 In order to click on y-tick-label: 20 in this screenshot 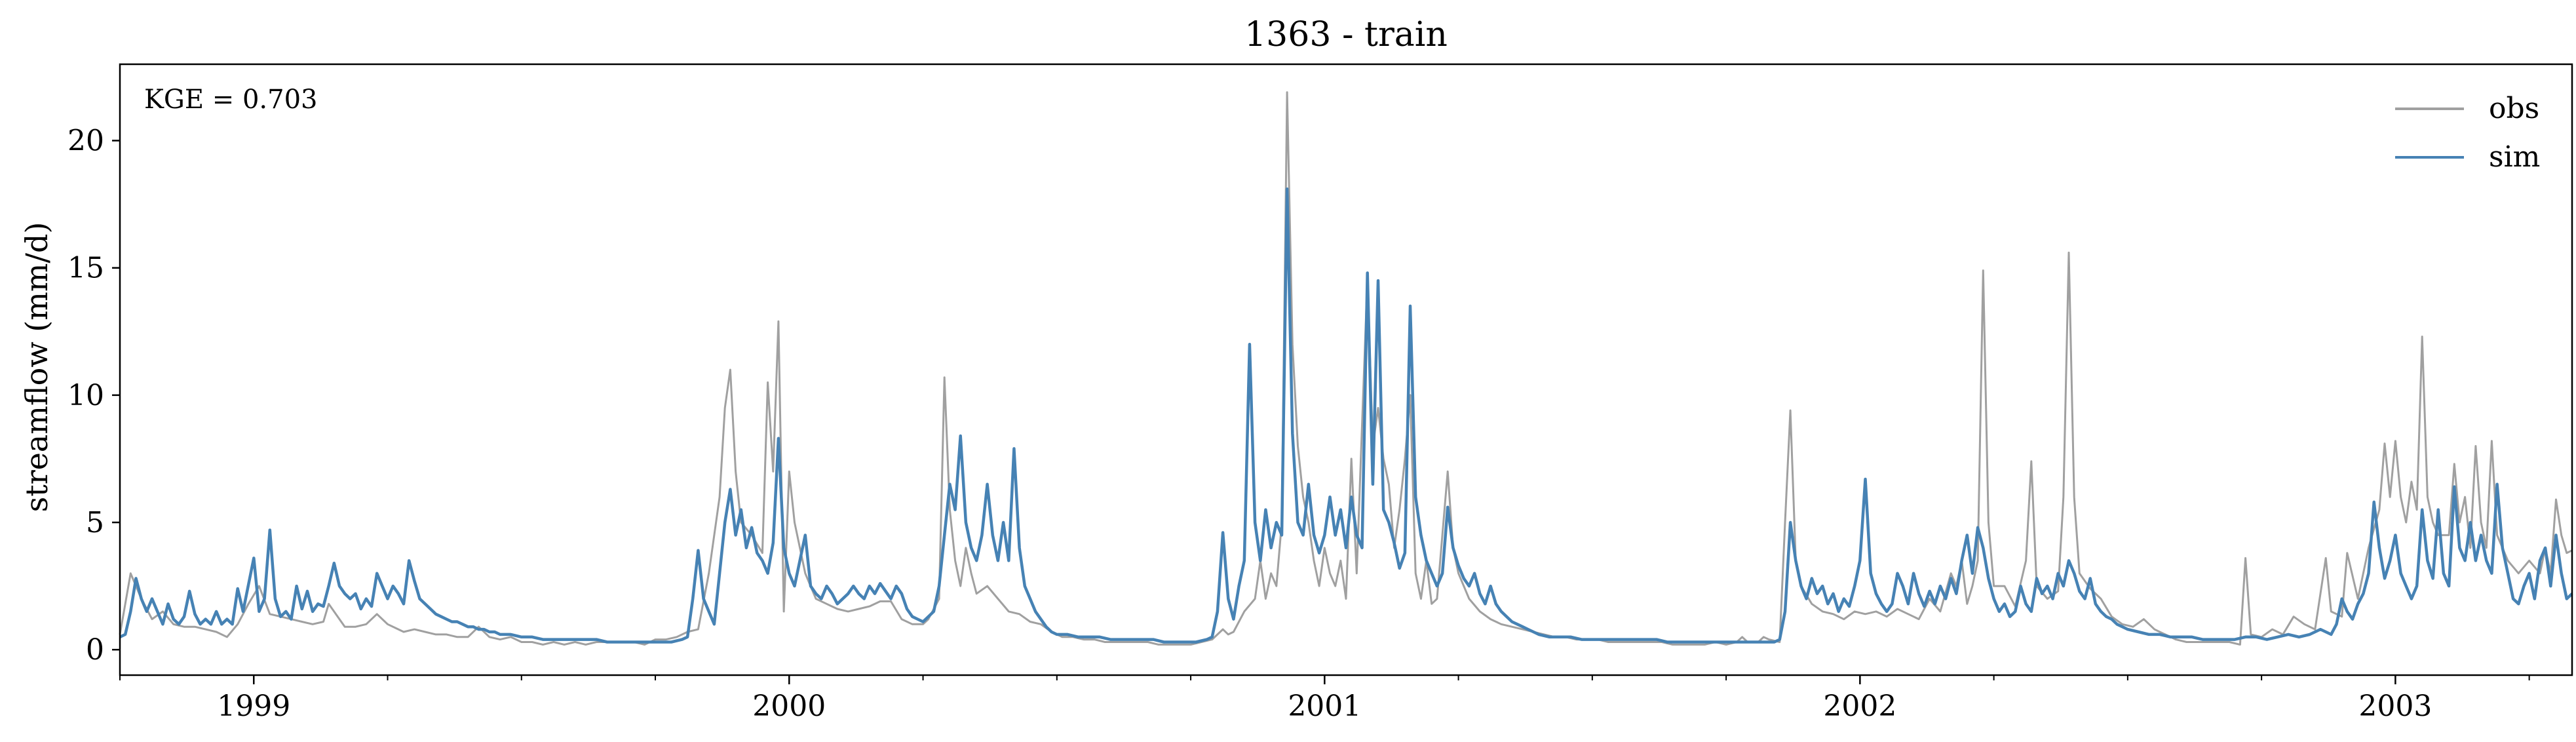, I will do `click(85, 141)`.